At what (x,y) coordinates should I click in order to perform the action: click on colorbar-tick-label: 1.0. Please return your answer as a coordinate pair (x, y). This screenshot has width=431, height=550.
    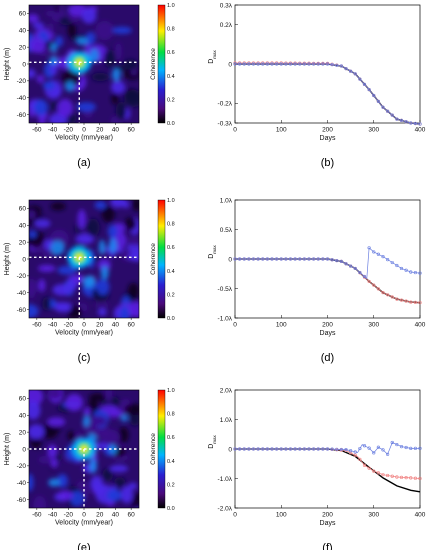
    Looking at the image, I should click on (171, 391).